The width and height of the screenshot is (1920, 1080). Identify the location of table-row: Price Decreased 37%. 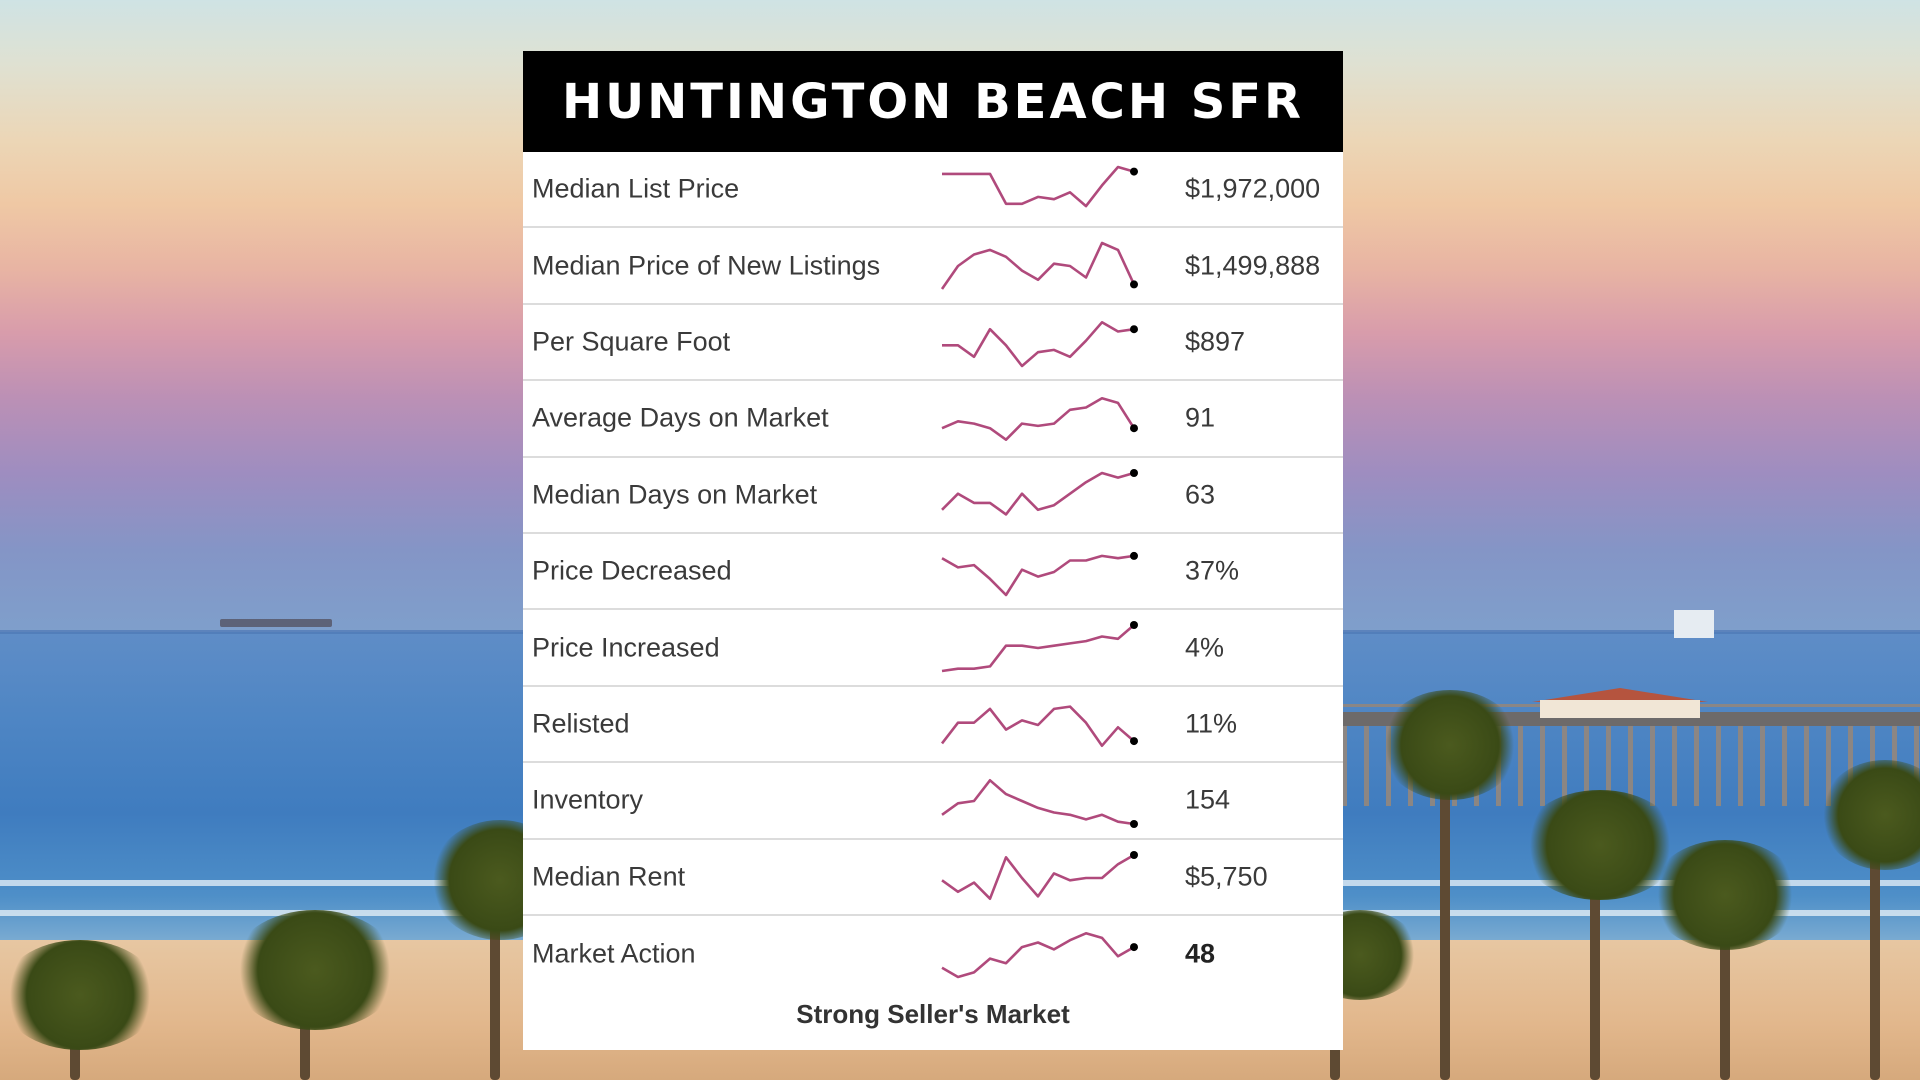
(933, 572).